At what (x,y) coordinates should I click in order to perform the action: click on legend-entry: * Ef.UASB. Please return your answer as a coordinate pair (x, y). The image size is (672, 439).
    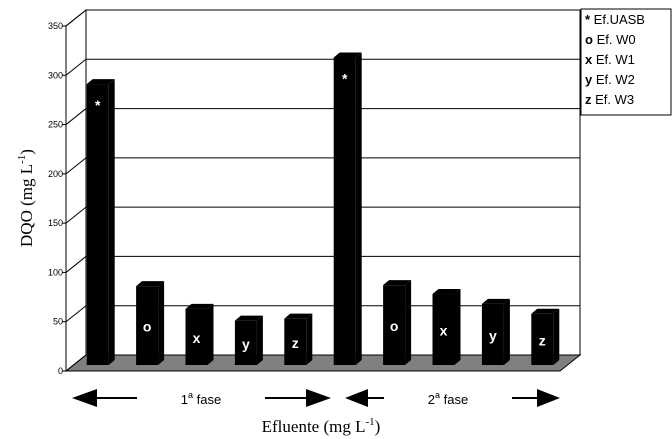
    Looking at the image, I should click on (615, 19).